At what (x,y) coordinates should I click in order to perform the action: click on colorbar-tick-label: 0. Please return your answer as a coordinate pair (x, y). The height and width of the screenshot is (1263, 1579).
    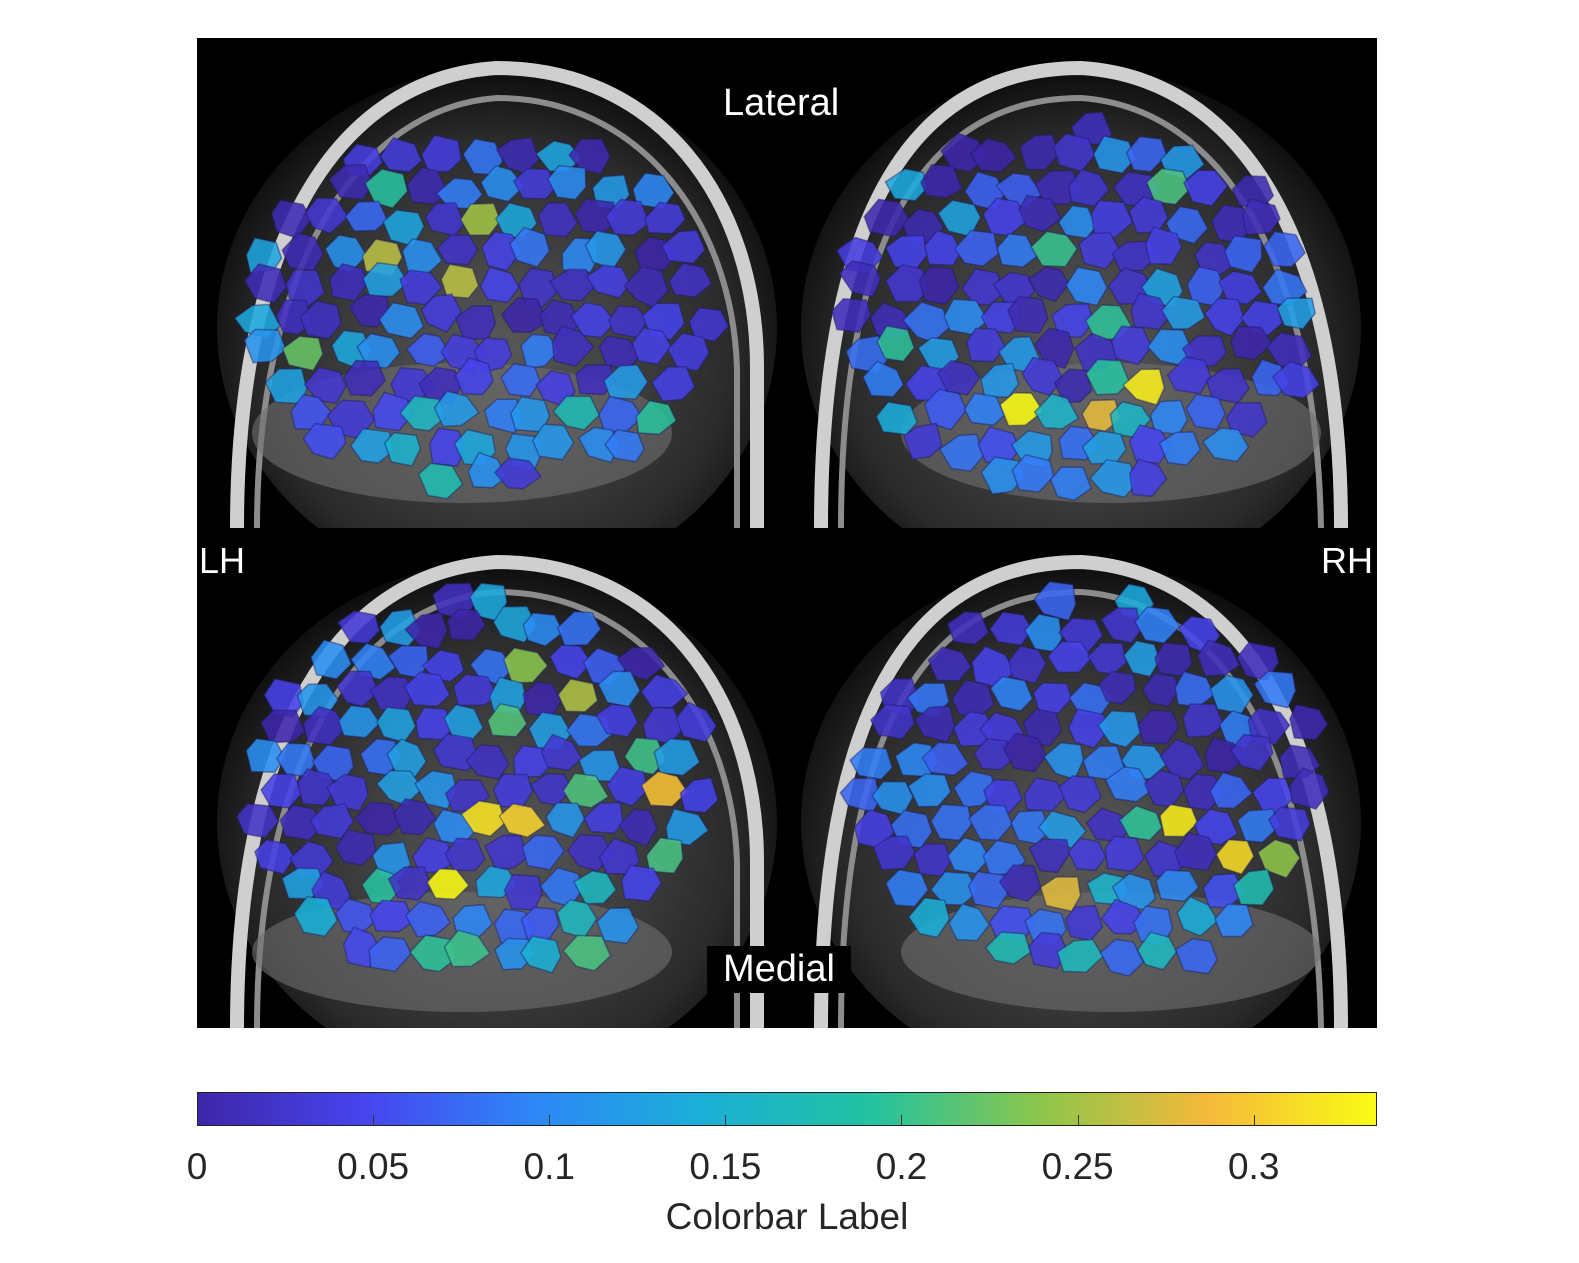
    Looking at the image, I should click on (197, 1166).